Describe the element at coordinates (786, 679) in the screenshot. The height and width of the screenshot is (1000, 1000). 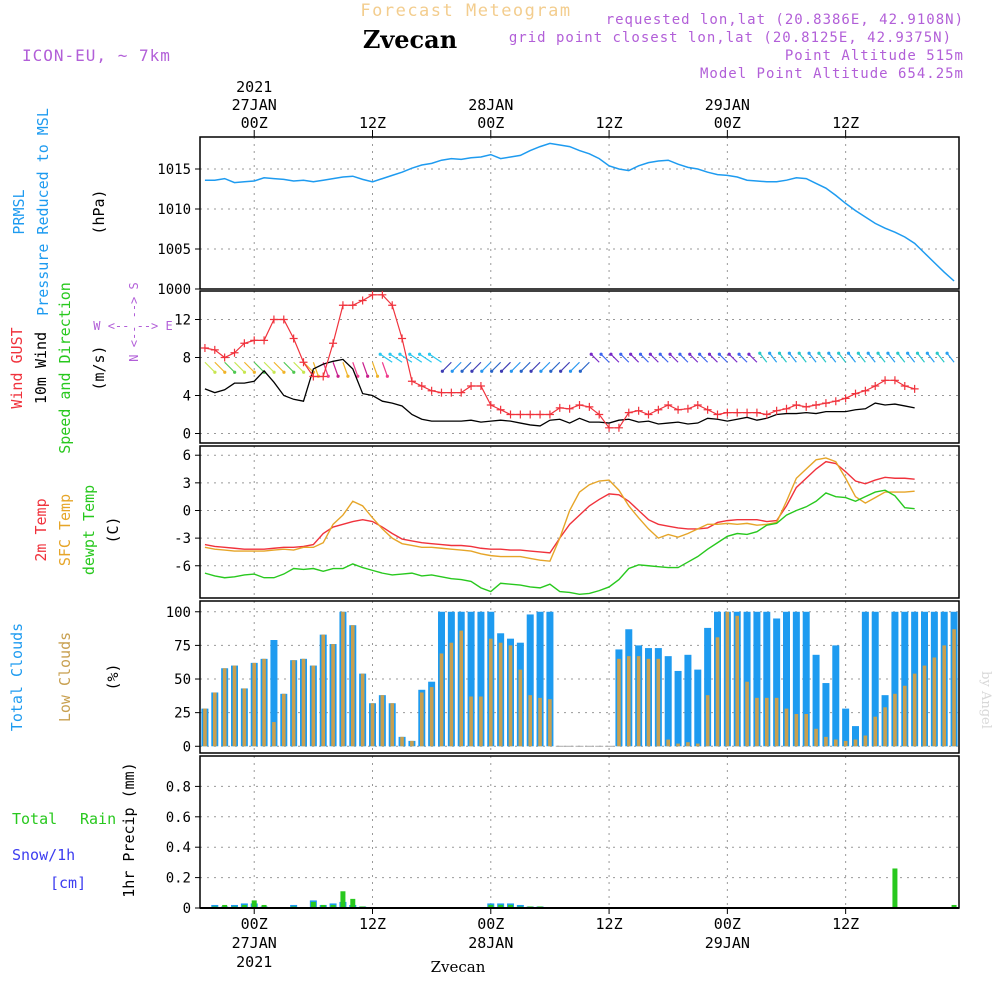
I see `total-cloud-bar` at that location.